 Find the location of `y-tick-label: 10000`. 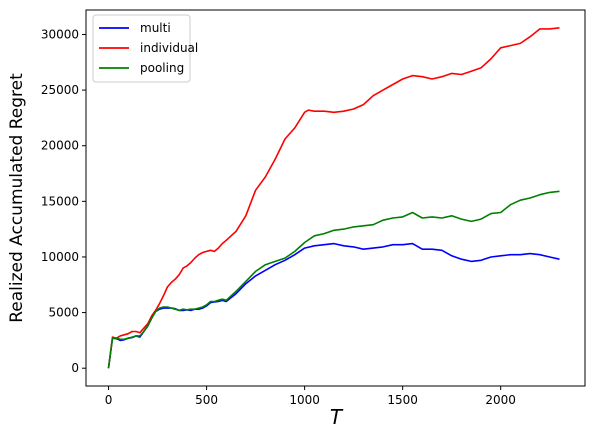

y-tick-label: 10000 is located at coordinates (60, 257).